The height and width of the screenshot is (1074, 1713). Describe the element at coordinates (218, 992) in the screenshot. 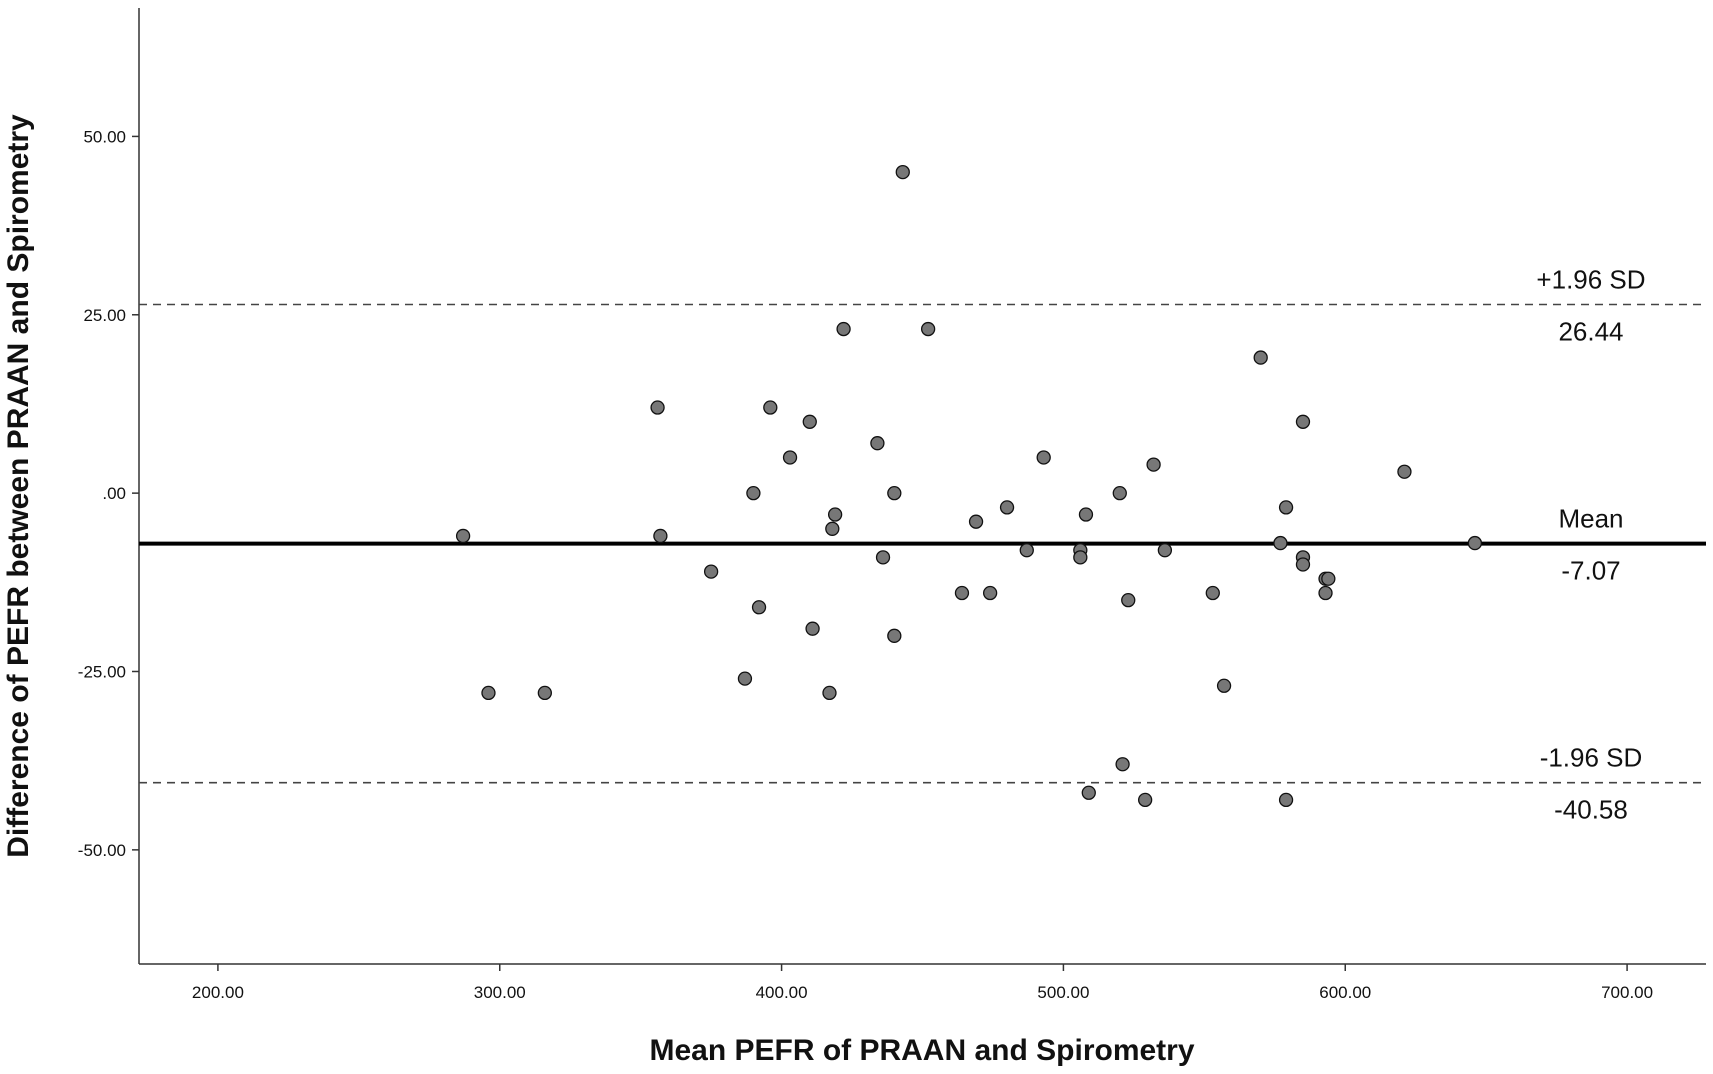

I see `x-tick-label: 200.00` at that location.